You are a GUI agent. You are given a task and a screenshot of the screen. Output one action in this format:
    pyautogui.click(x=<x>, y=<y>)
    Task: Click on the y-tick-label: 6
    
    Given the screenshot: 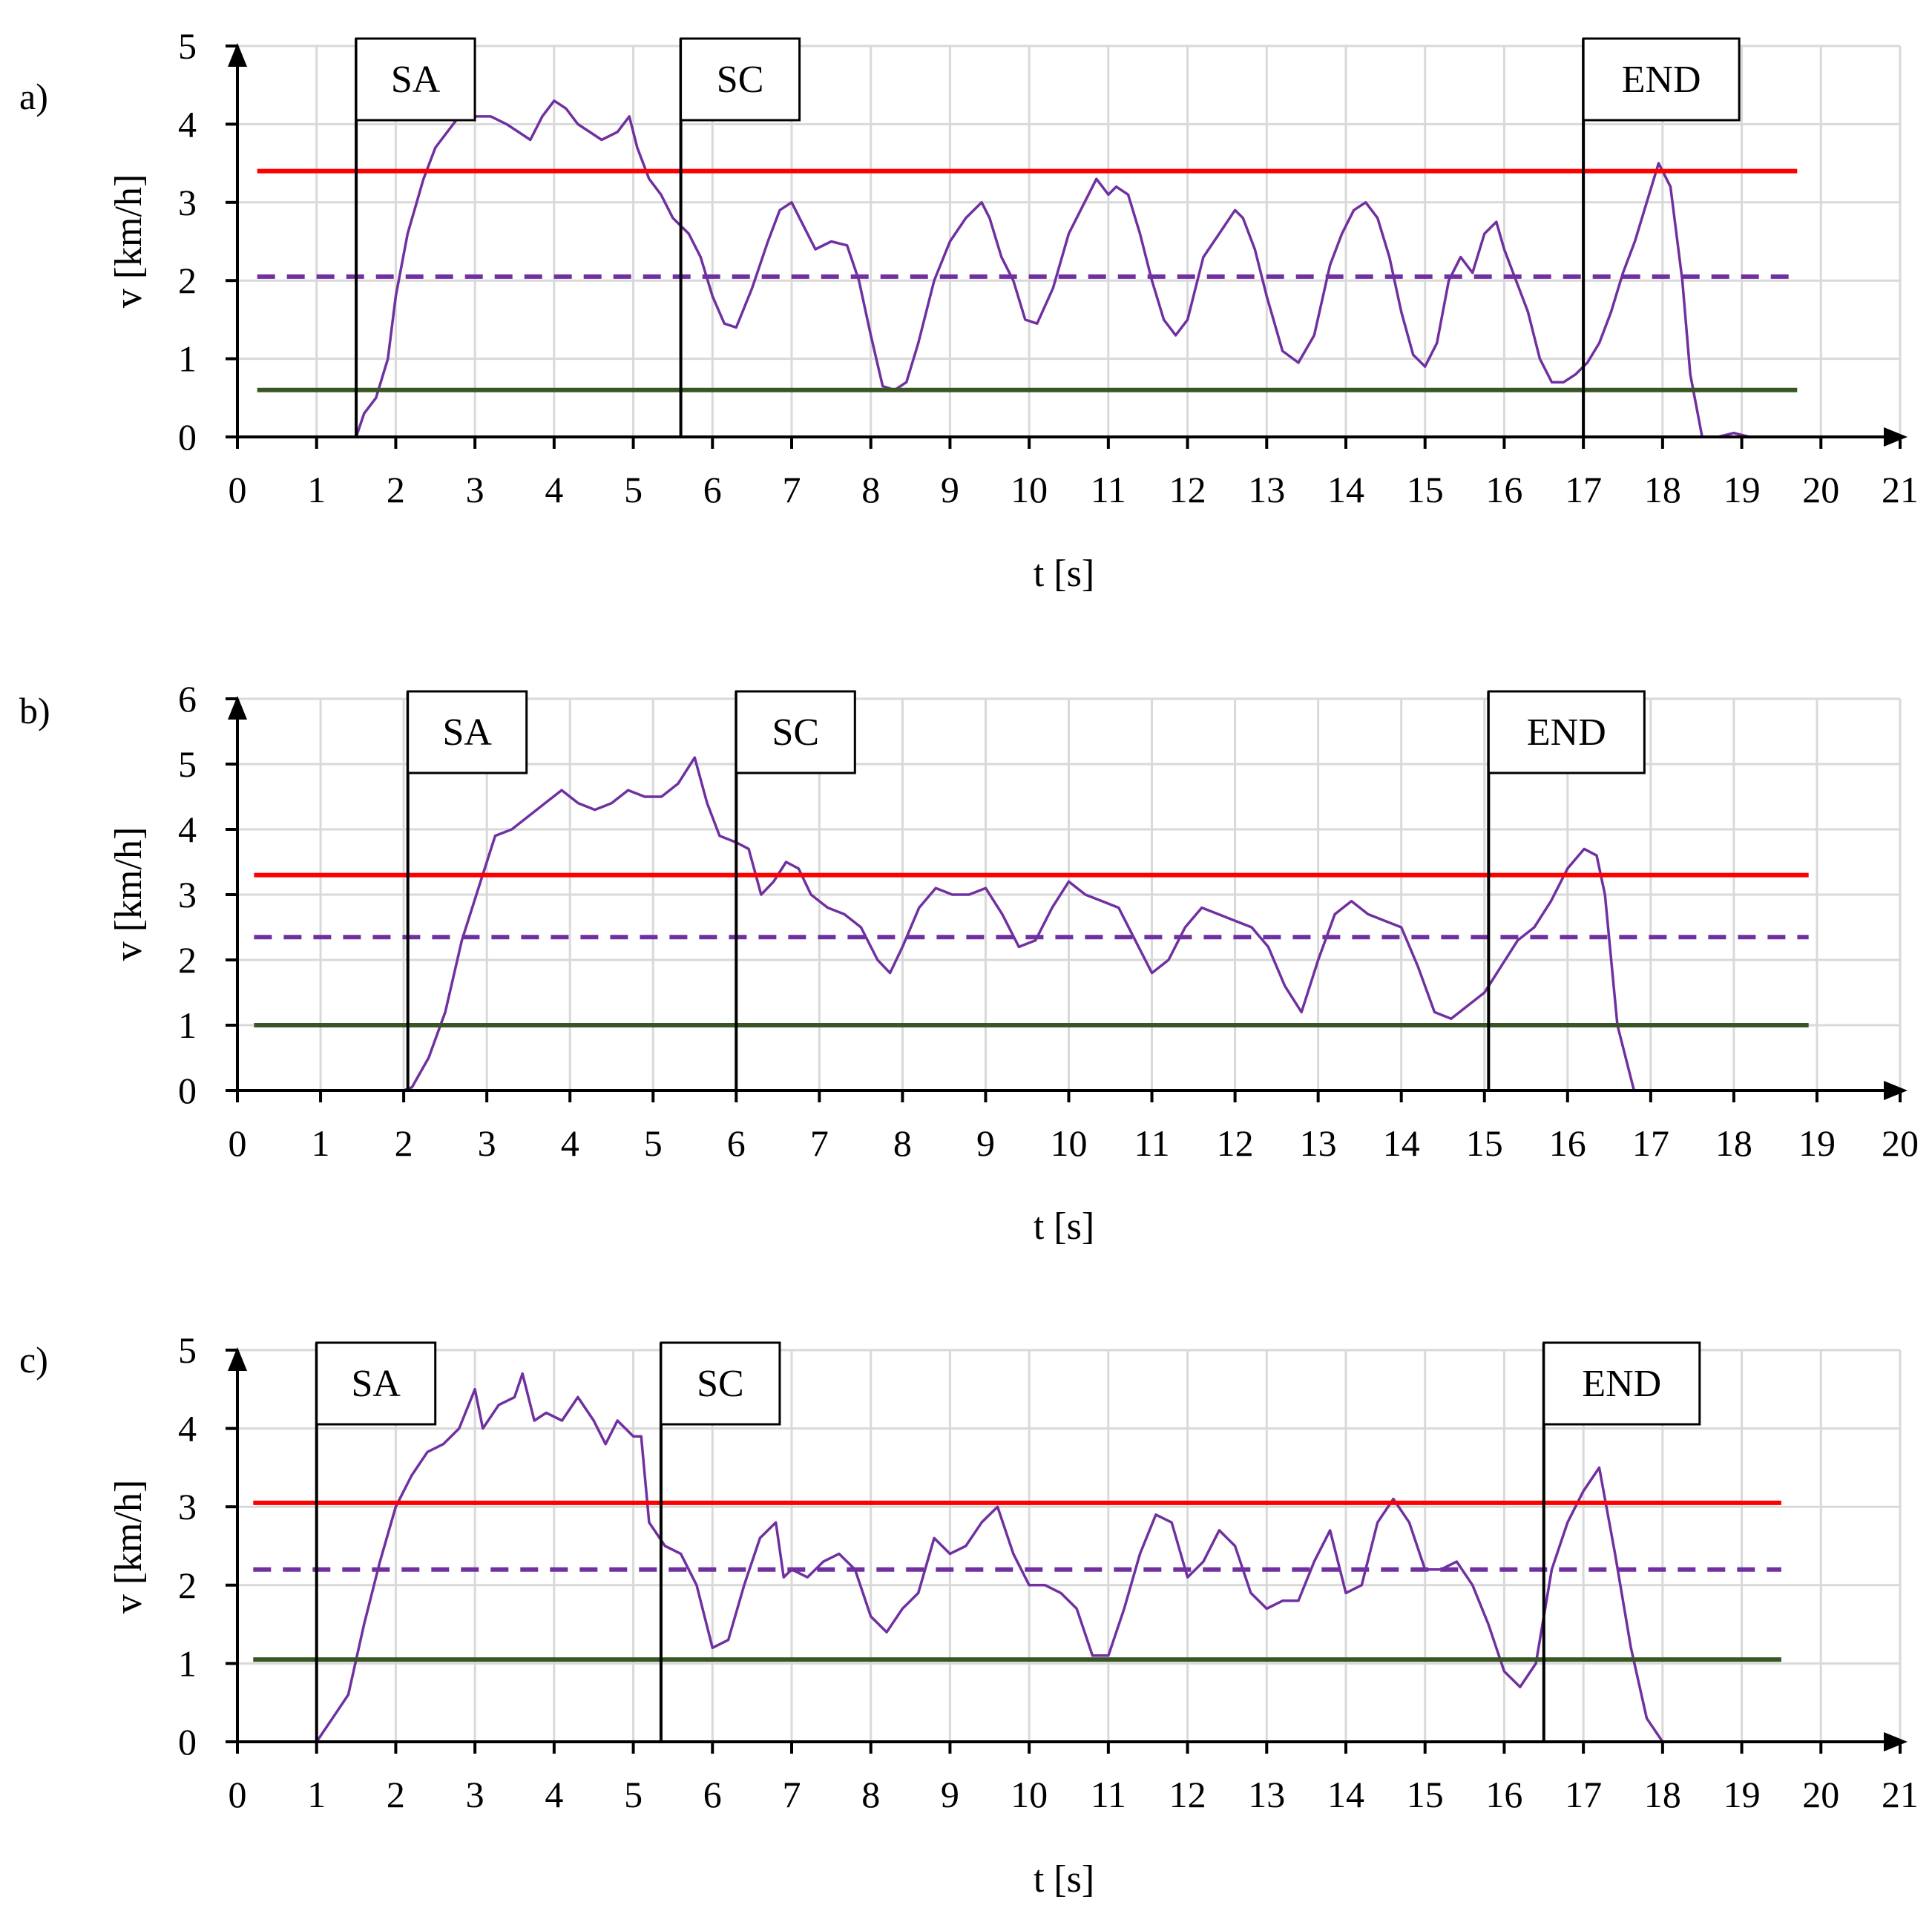 What is the action you would take?
    pyautogui.click(x=187, y=699)
    